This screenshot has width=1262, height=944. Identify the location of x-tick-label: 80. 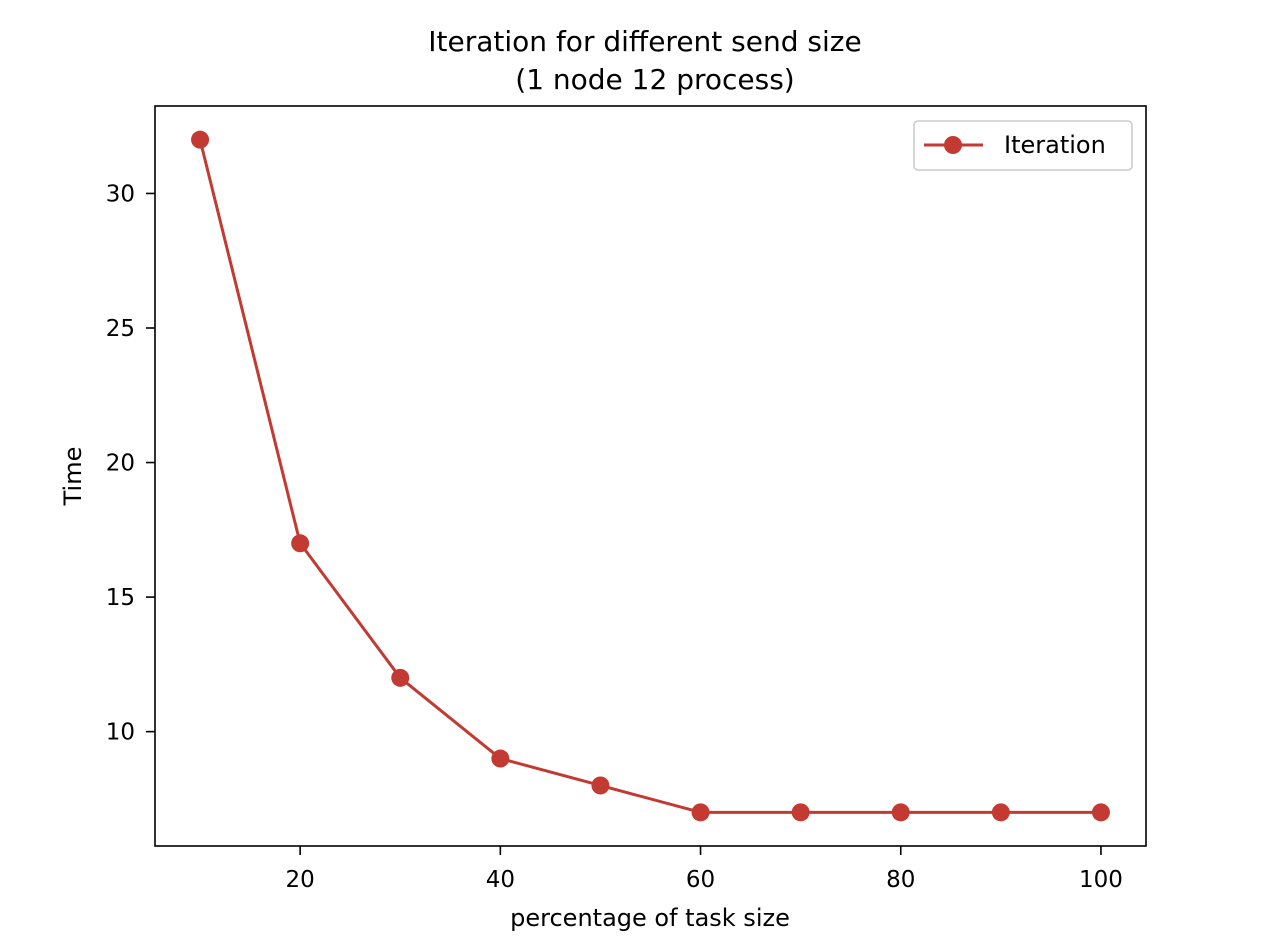
(900, 880).